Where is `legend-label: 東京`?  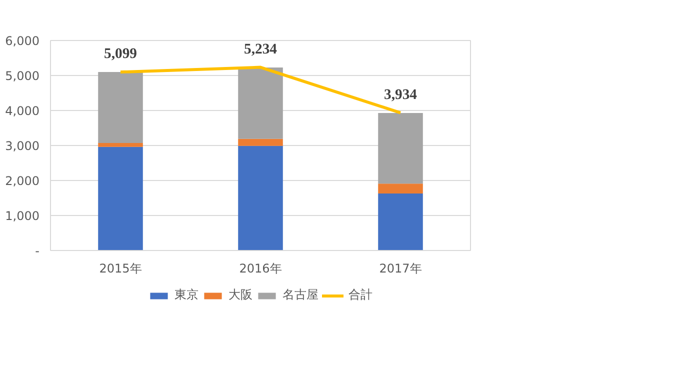 legend-label: 東京 is located at coordinates (186, 295).